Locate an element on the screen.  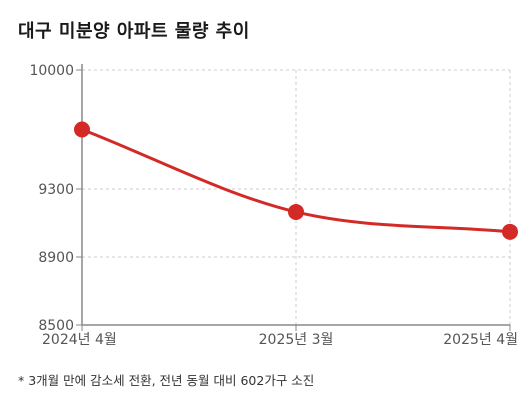
x-axis-ticks: 2024년 4월 2025년 3월 2025년 4월 is located at coordinates (280, 336).